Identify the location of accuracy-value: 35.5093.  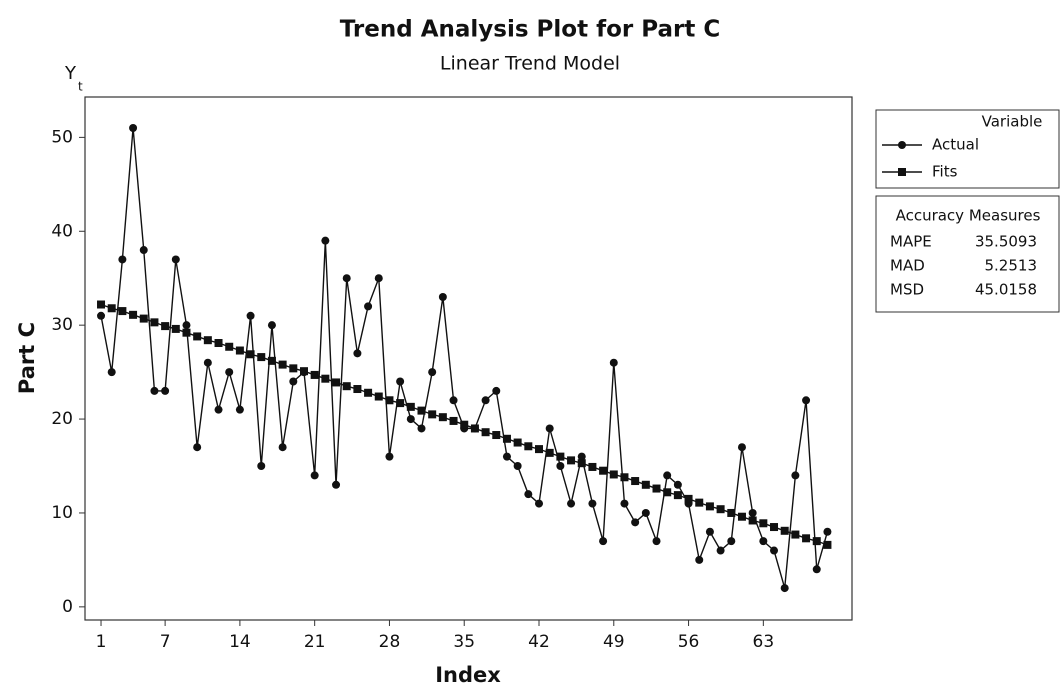
(1006, 242).